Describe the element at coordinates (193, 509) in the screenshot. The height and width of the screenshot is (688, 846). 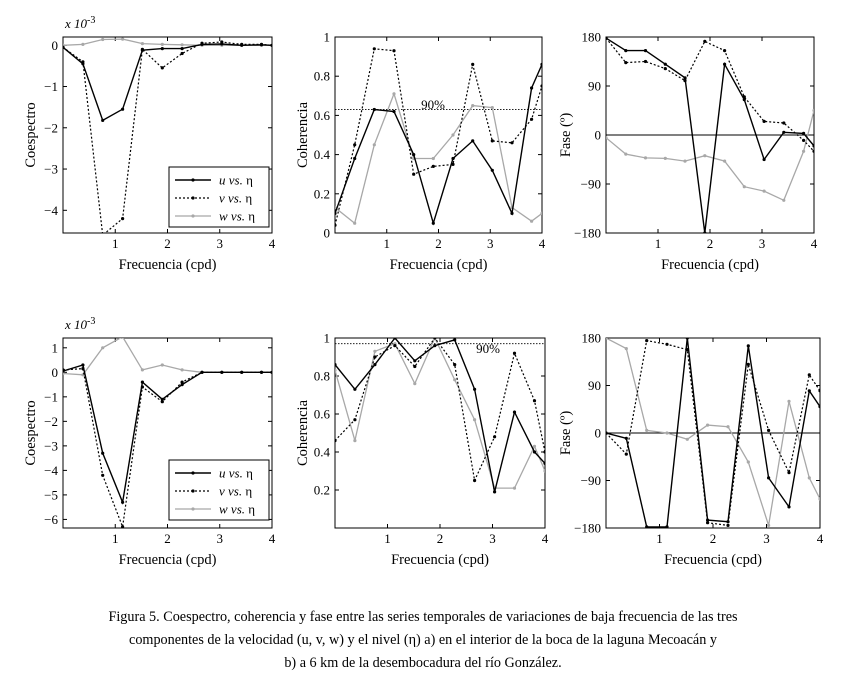
I see `legend-marker-w` at that location.